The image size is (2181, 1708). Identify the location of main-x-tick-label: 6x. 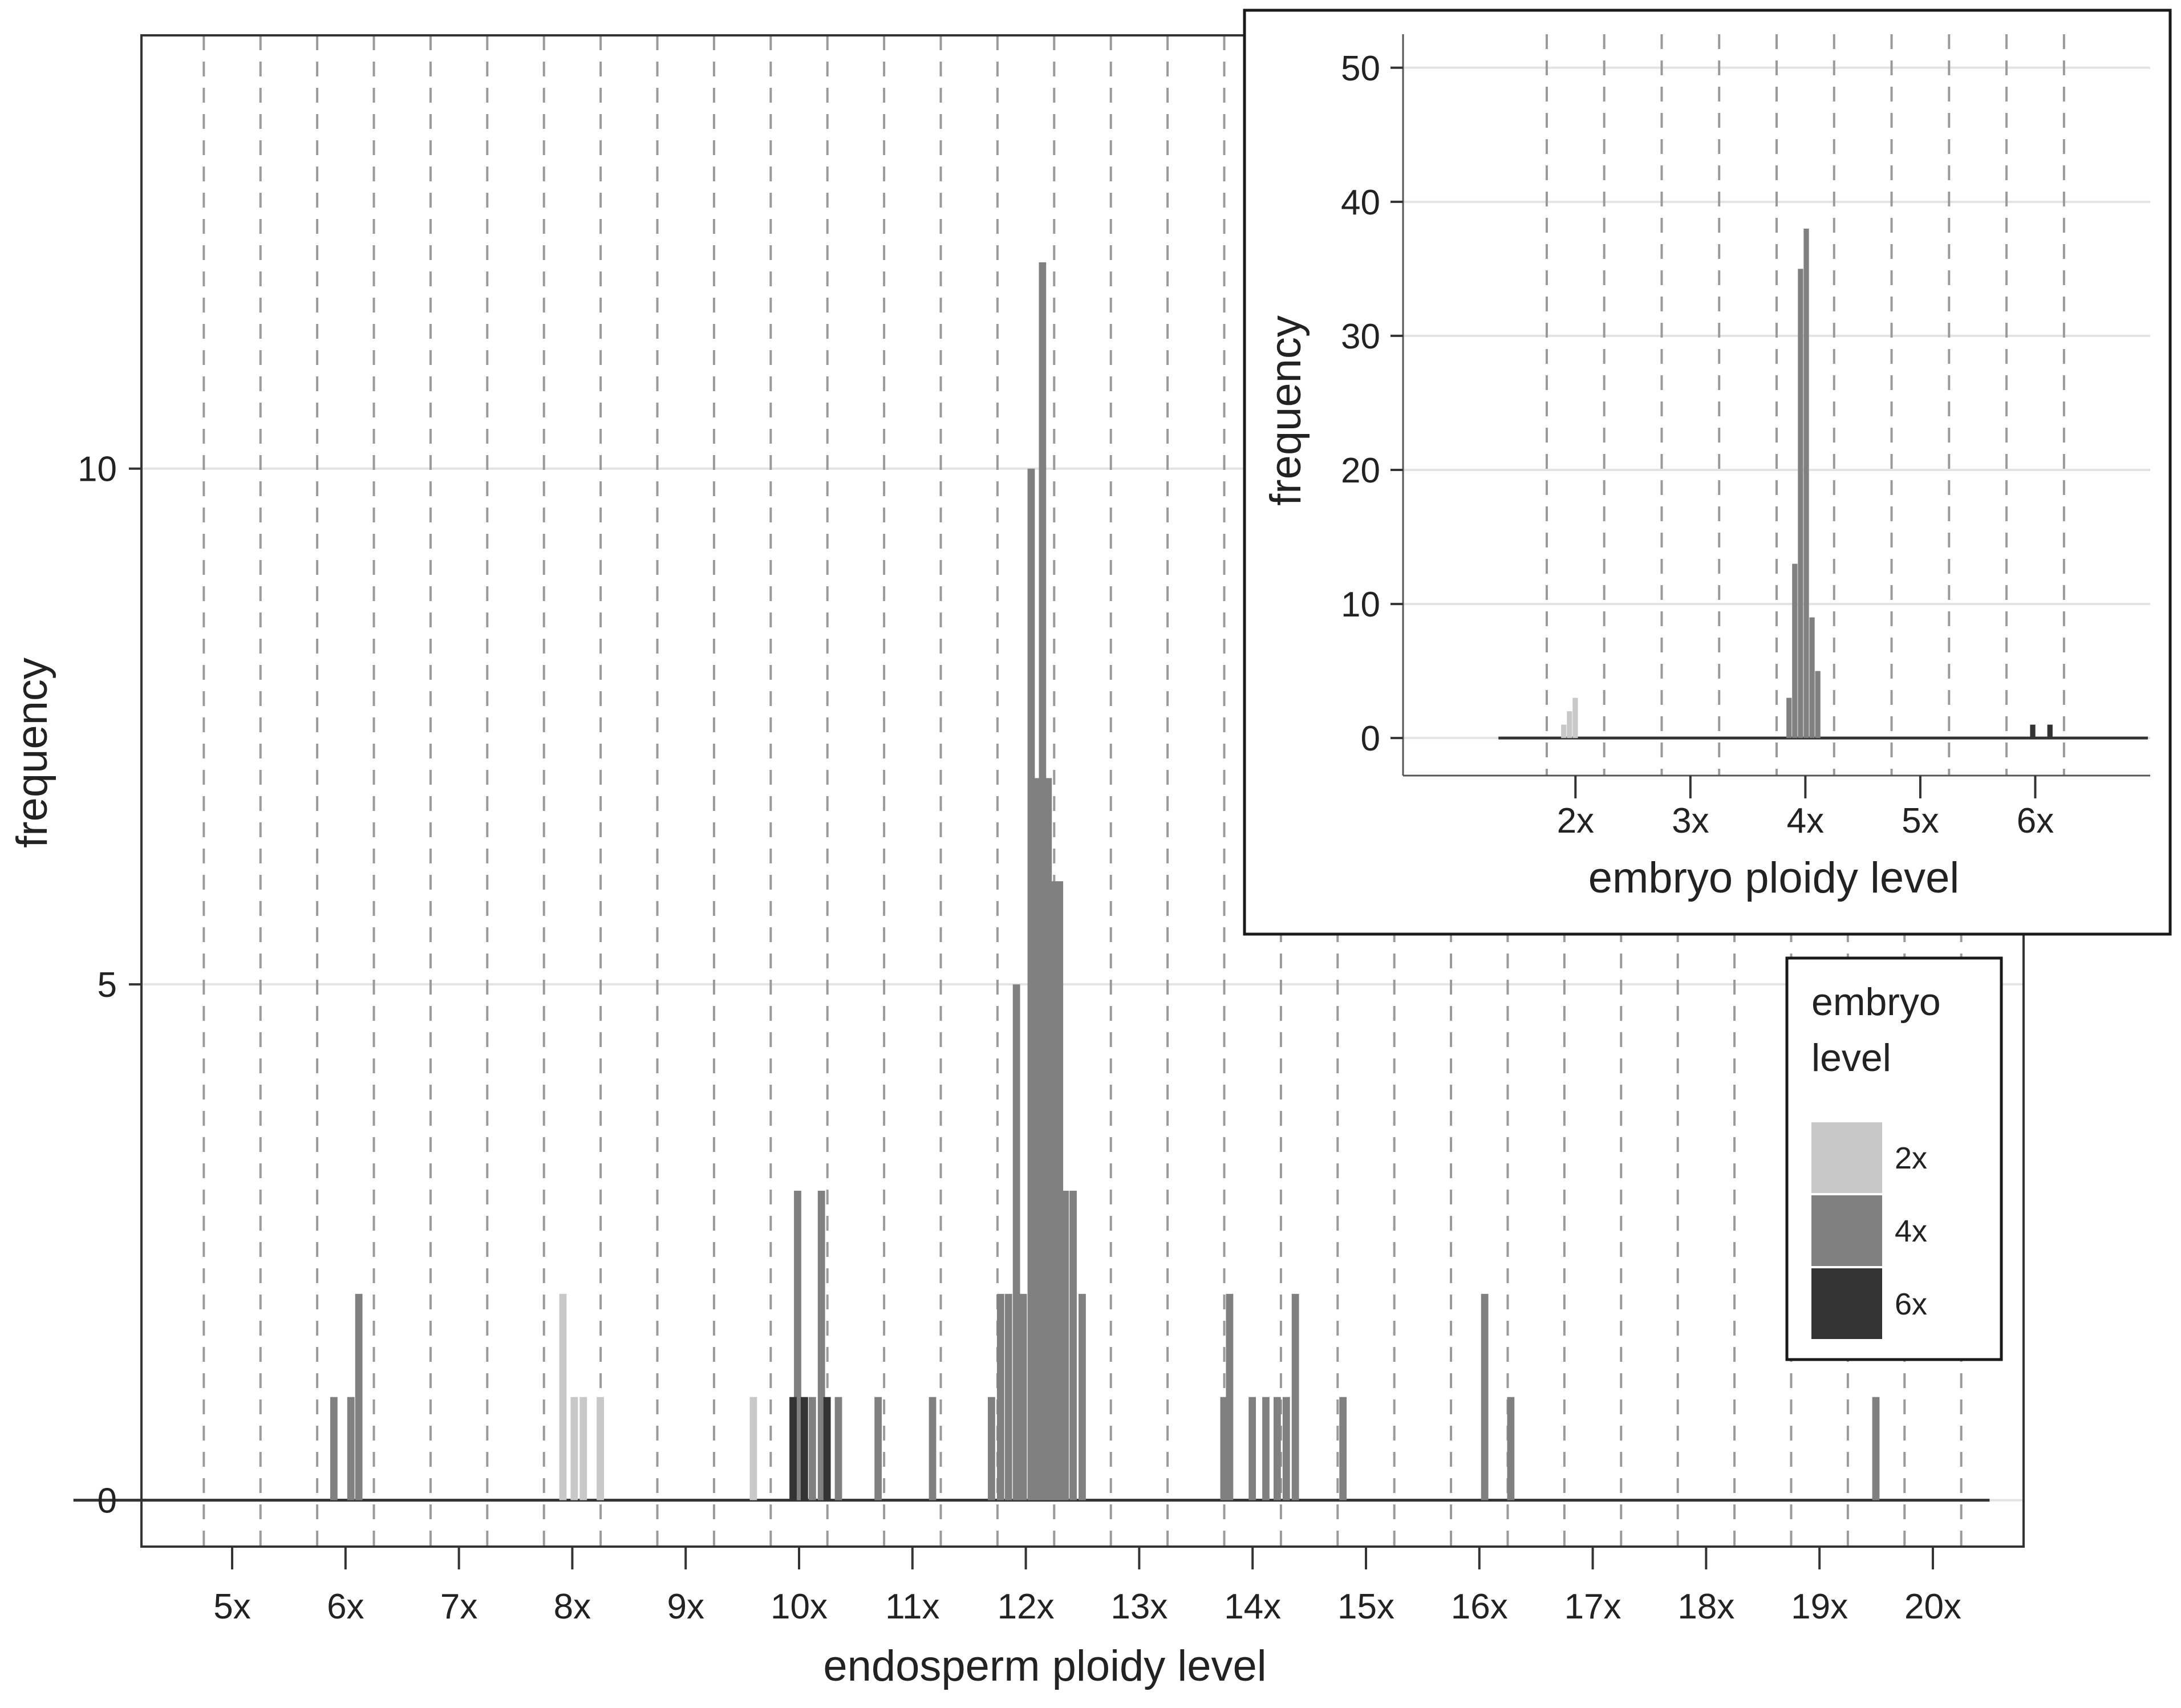
(345, 1606).